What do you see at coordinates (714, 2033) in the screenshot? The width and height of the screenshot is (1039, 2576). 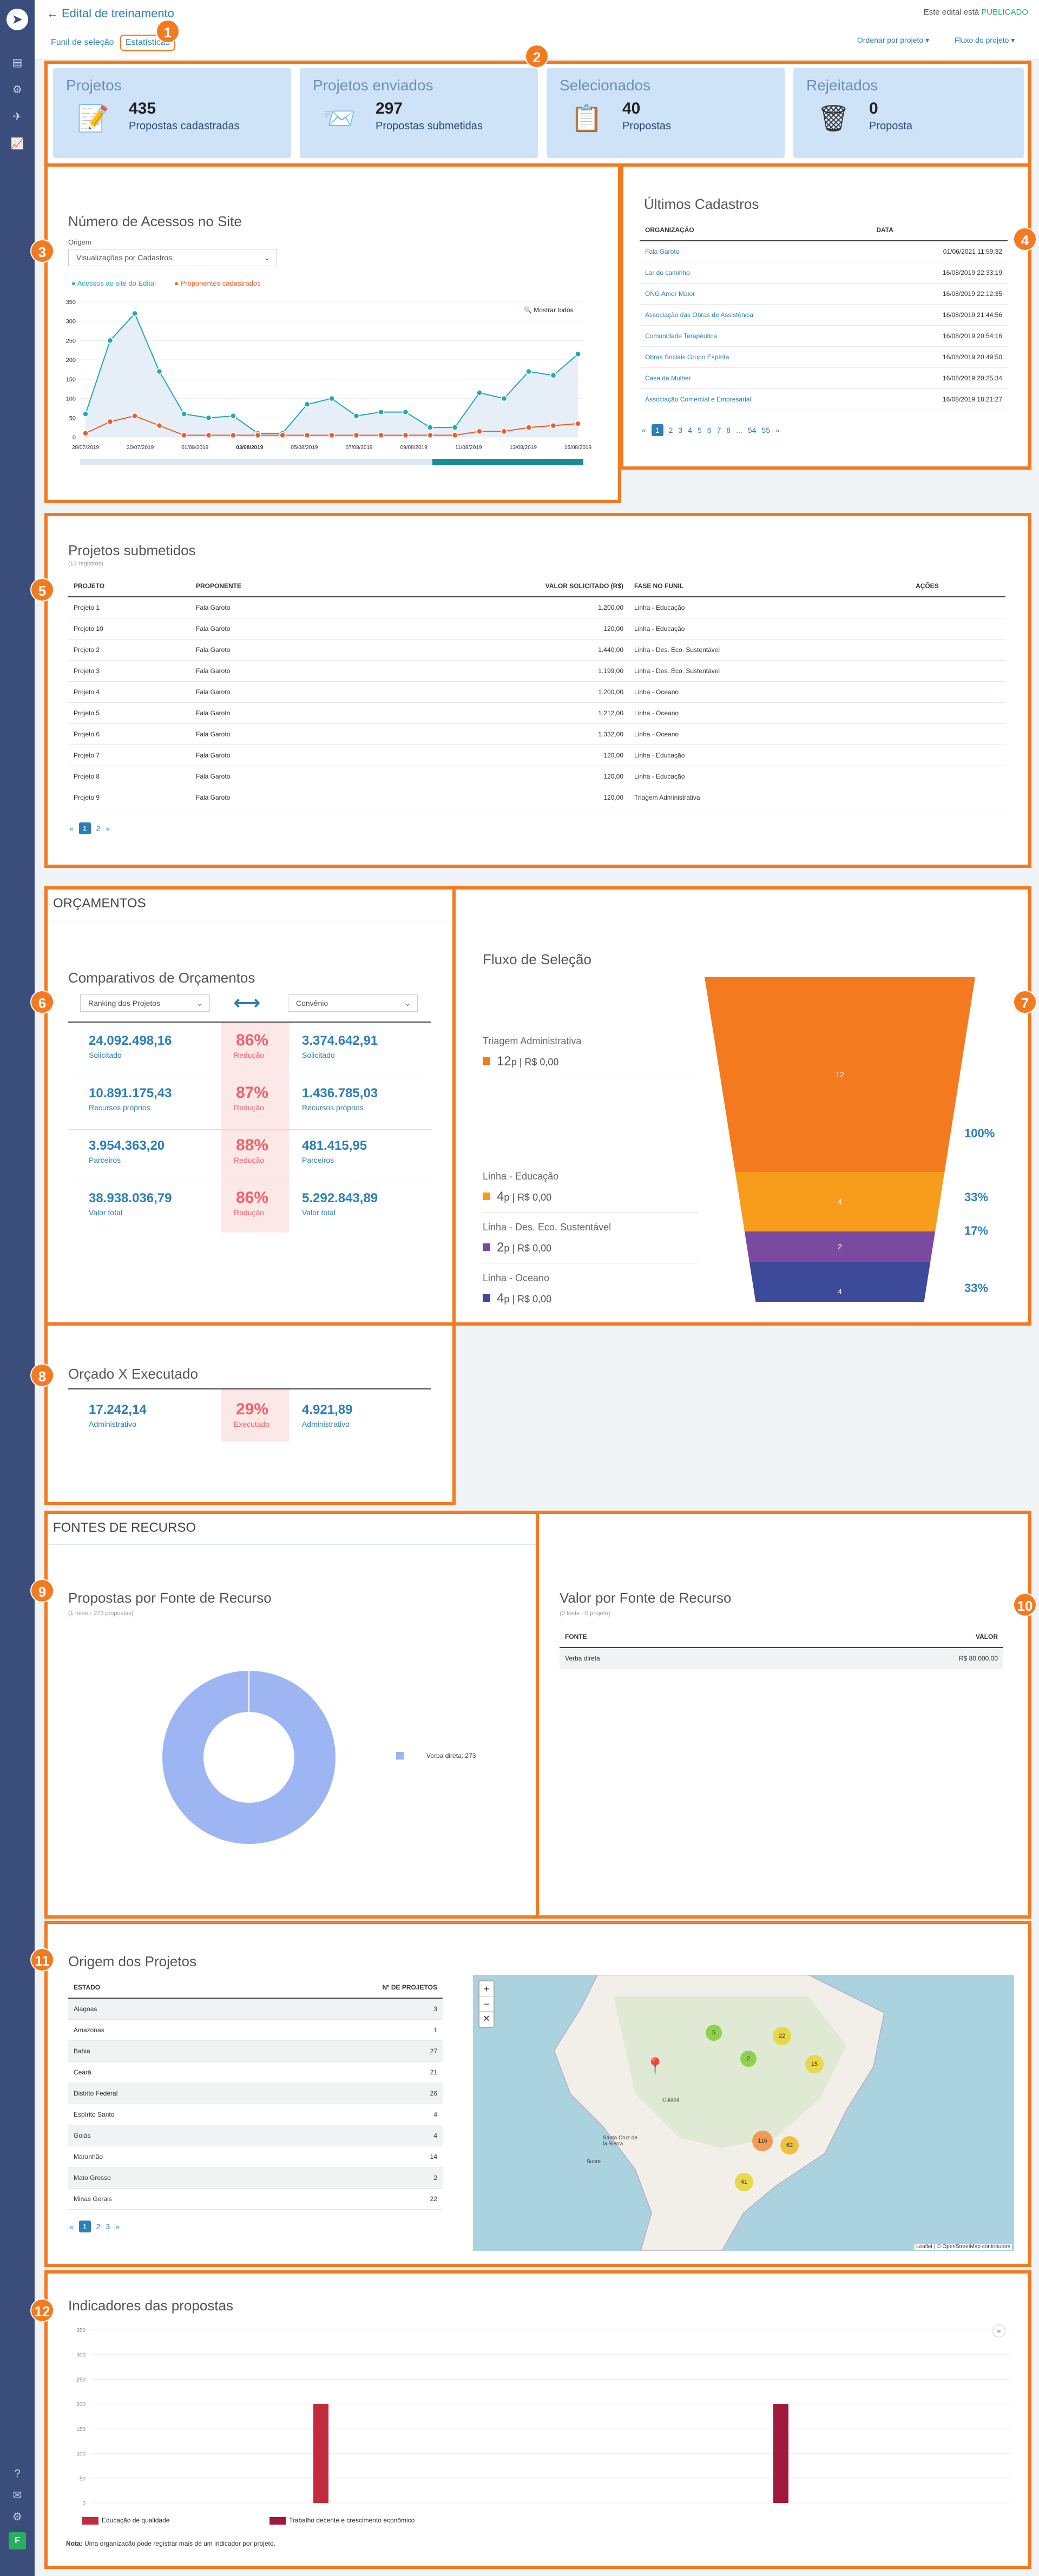 I see `map-cluster: 5` at bounding box center [714, 2033].